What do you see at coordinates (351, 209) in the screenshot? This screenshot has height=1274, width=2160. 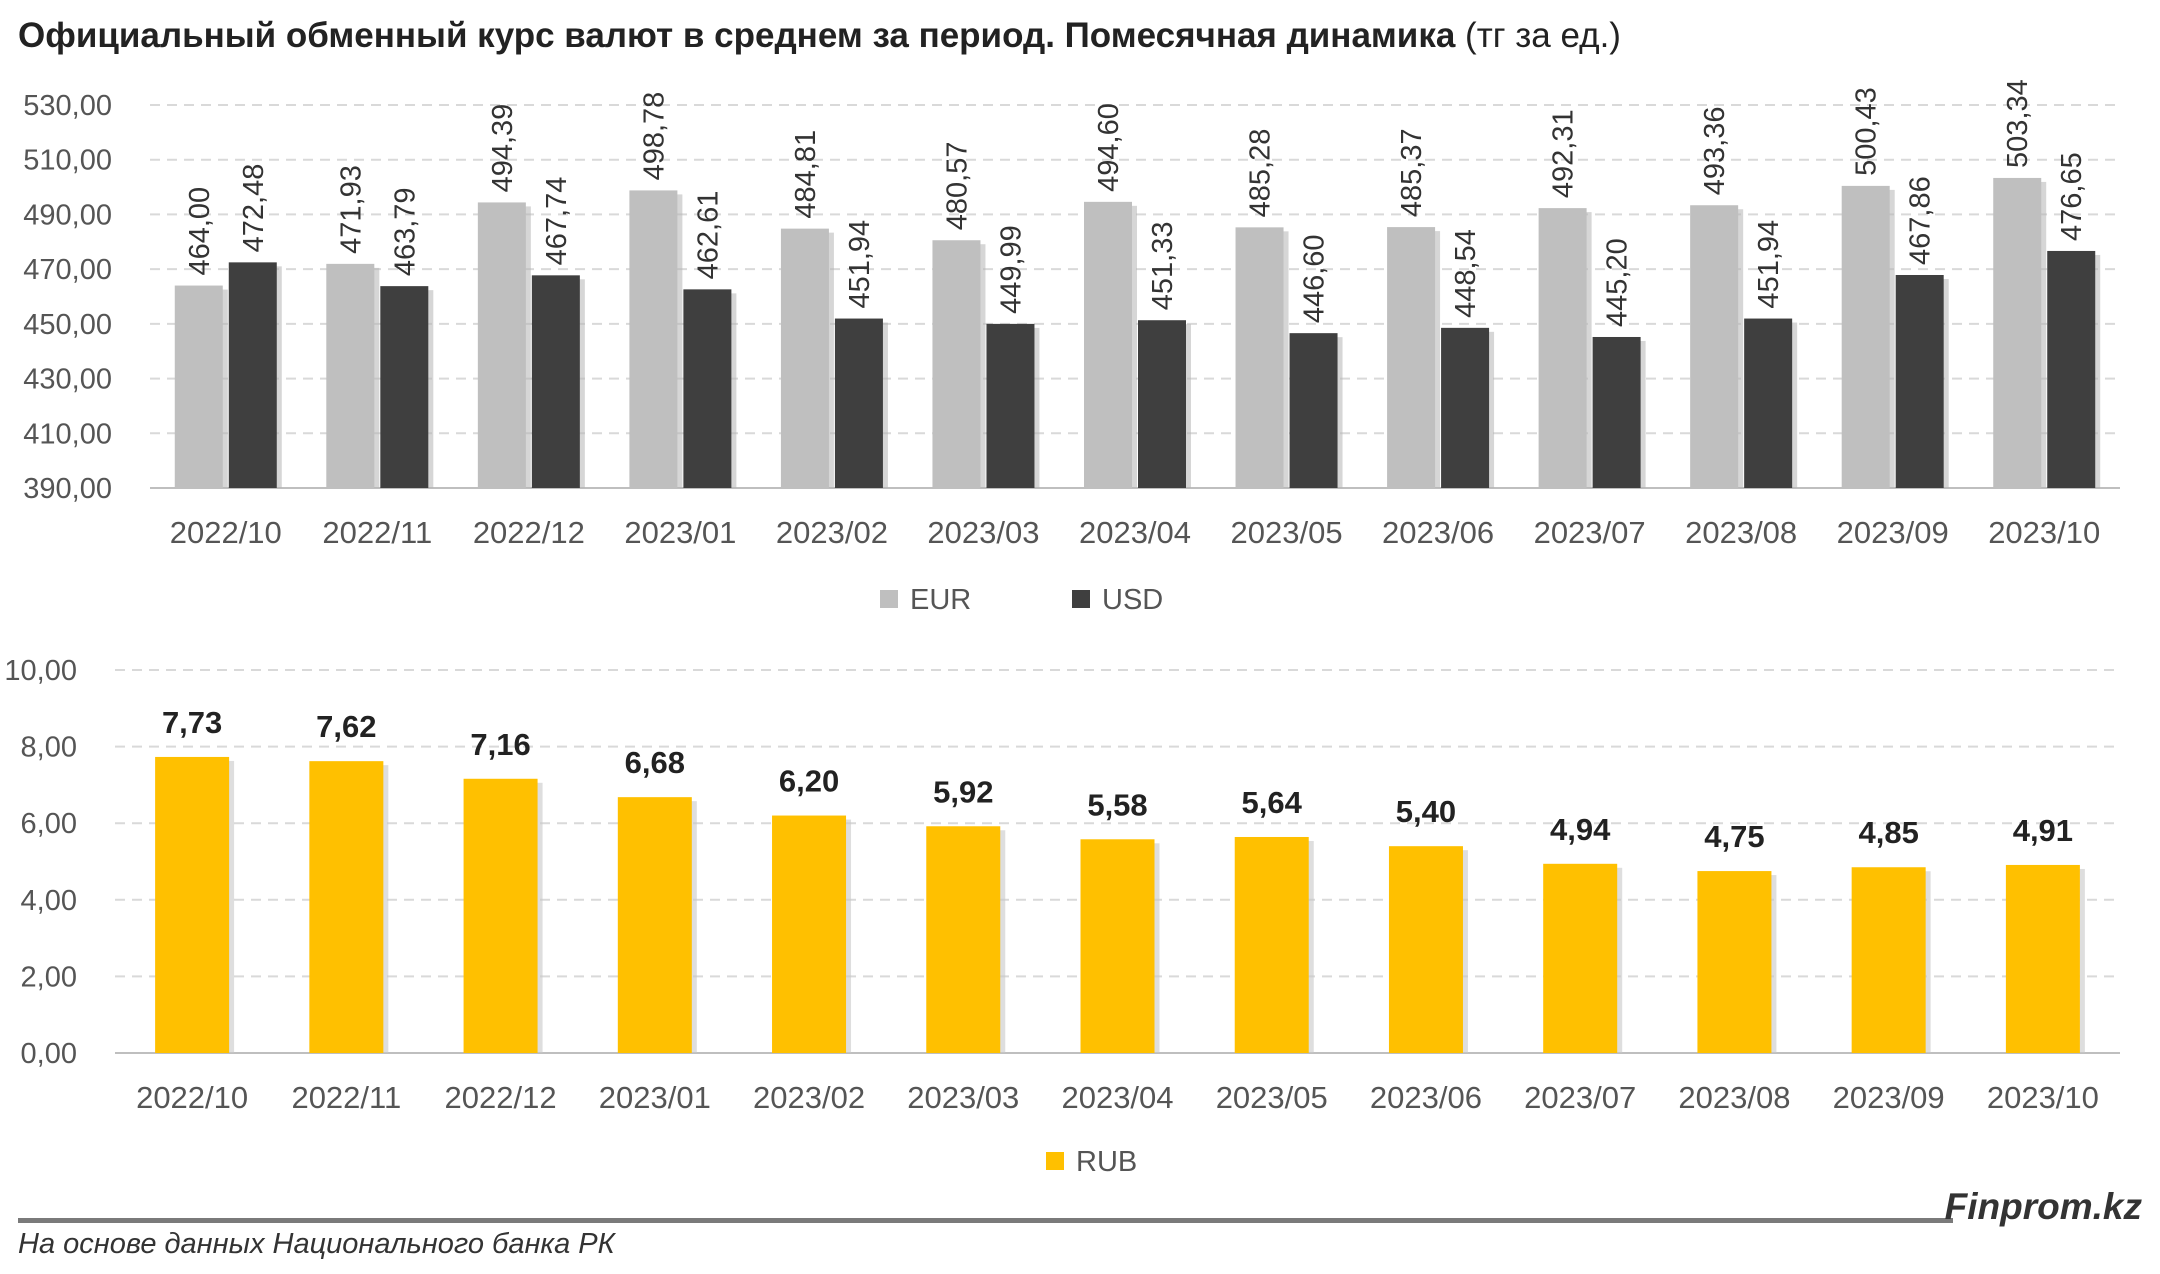 I see `eur-data-label: 471,93` at bounding box center [351, 209].